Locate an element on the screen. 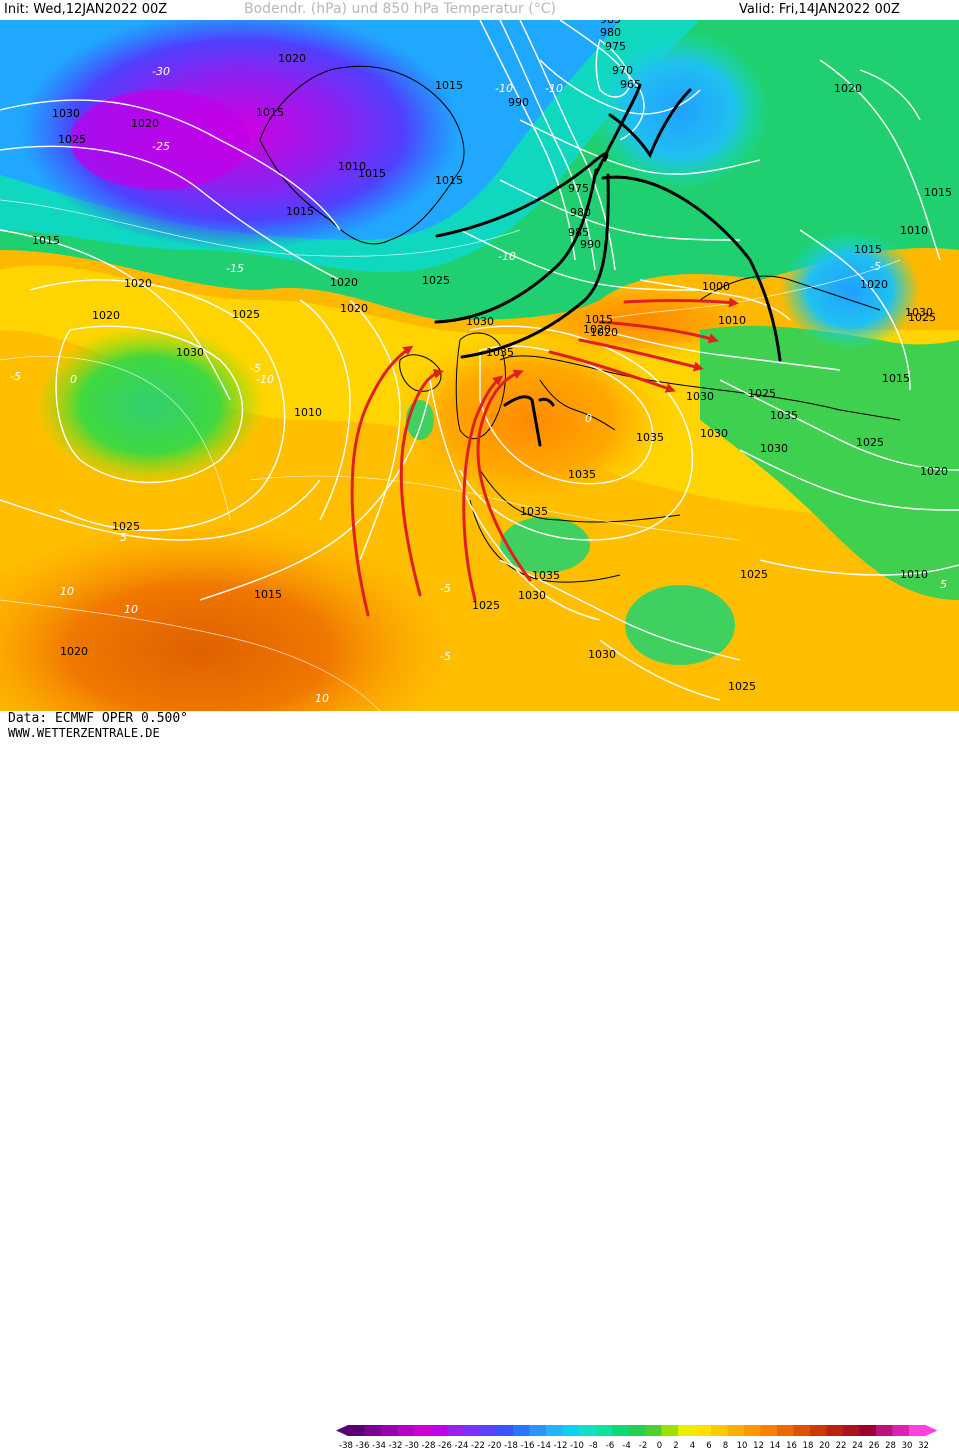 This screenshot has height=1451, width=959. color-scale-tick-label: 22 is located at coordinates (841, 1446).